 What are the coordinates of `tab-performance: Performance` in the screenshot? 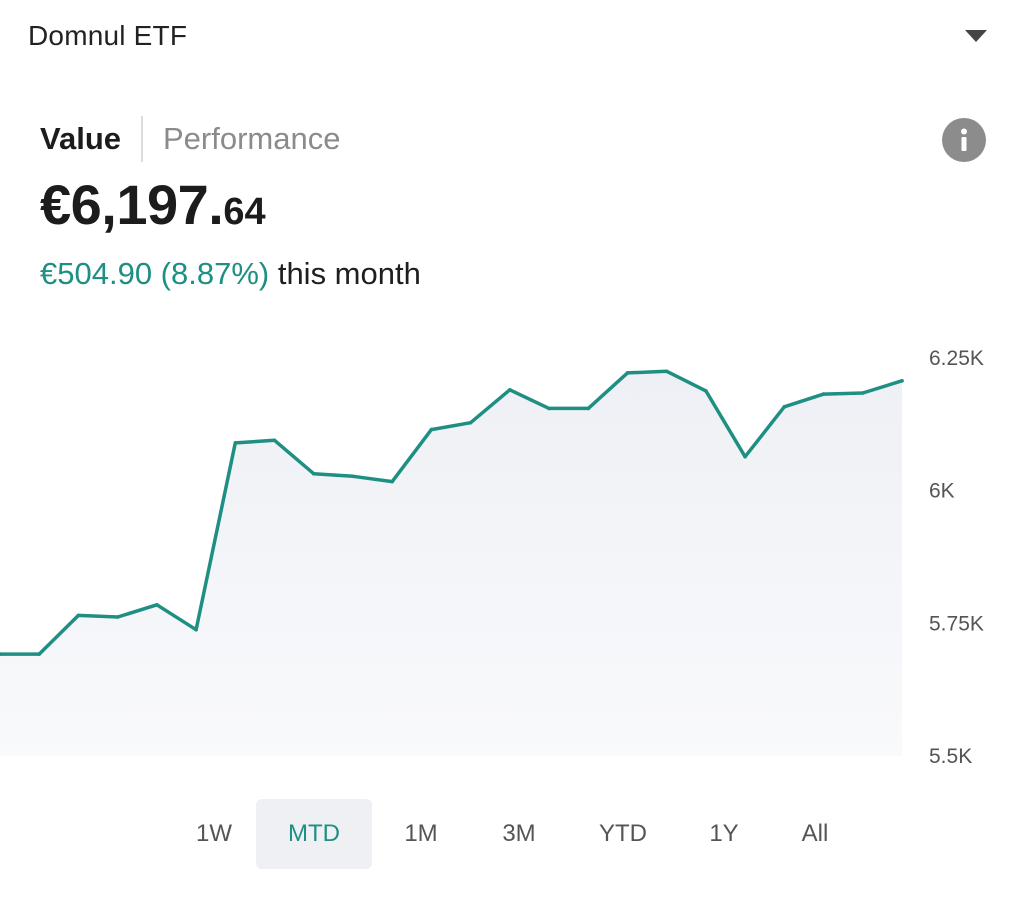 It's located at (252, 138).